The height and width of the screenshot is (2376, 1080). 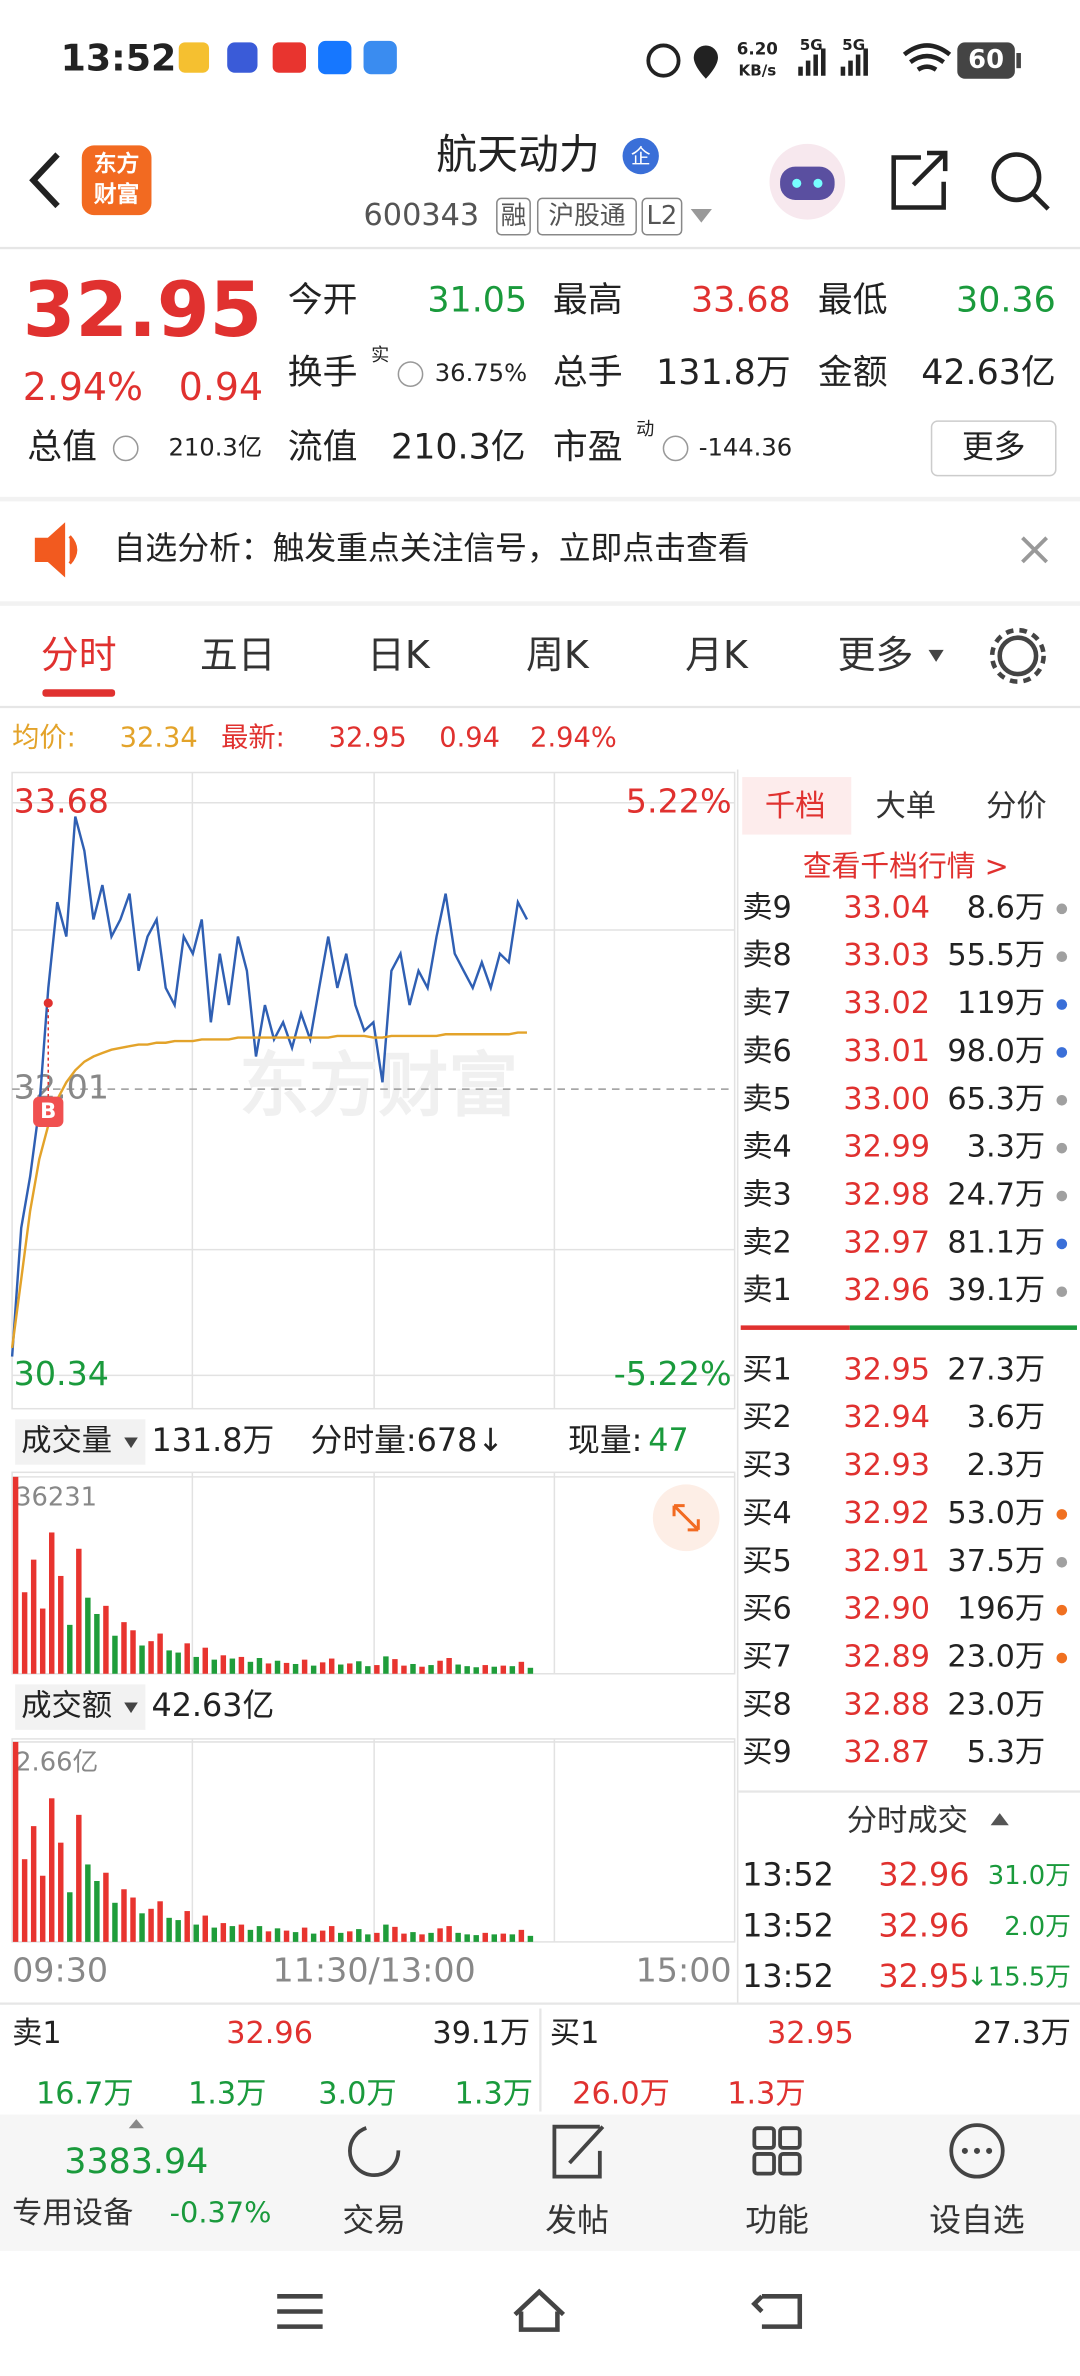 What do you see at coordinates (795, 806) in the screenshot?
I see `order-book-tab: 千档` at bounding box center [795, 806].